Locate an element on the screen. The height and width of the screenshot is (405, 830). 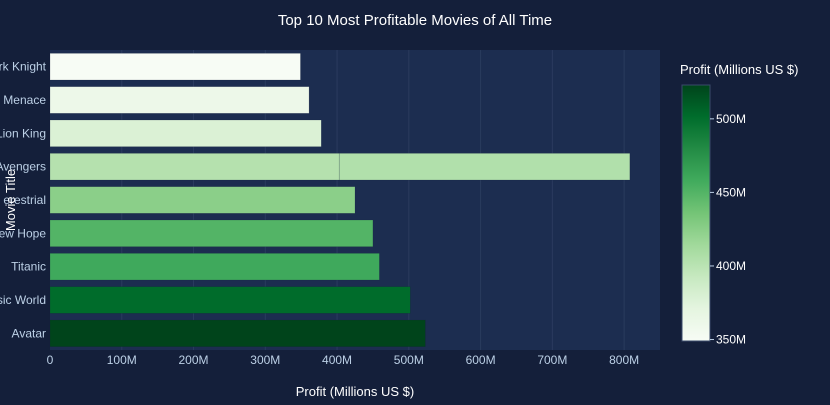
colorbar-tick-label: 400M is located at coordinates (731, 266).